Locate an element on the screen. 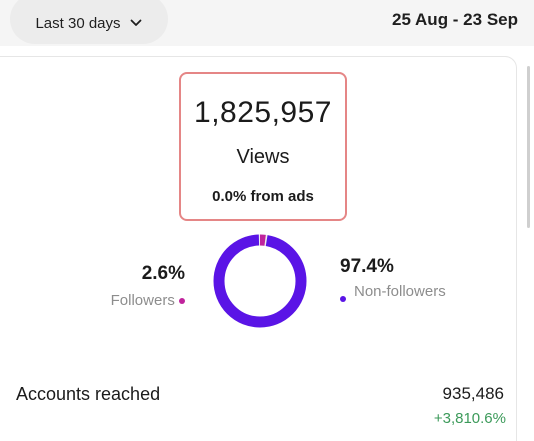 The image size is (534, 441). audience-donut-chart is located at coordinates (260, 281).